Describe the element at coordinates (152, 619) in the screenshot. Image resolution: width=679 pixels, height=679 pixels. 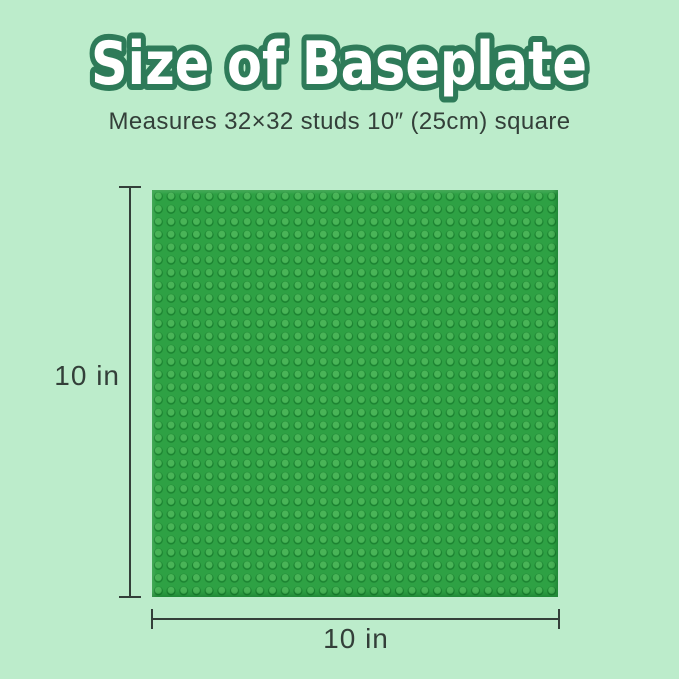
I see `bottom-dimension-line-left-cap` at that location.